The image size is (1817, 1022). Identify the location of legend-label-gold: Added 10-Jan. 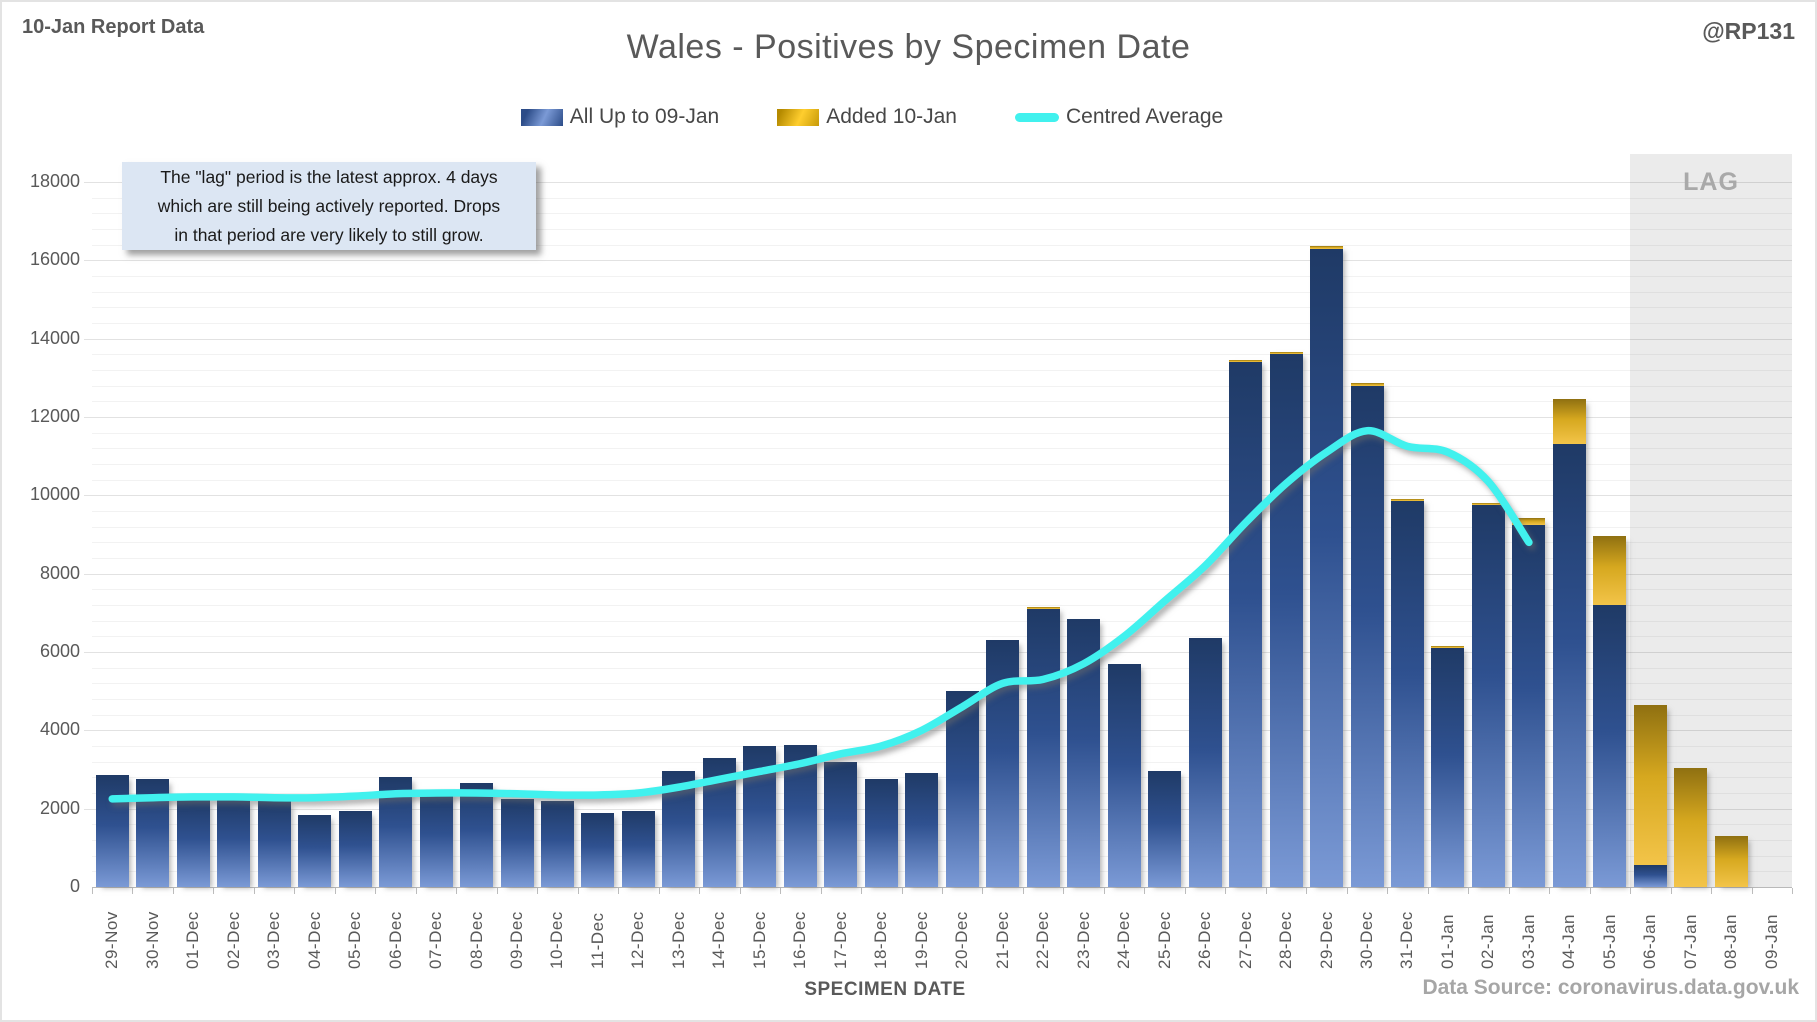
(891, 116).